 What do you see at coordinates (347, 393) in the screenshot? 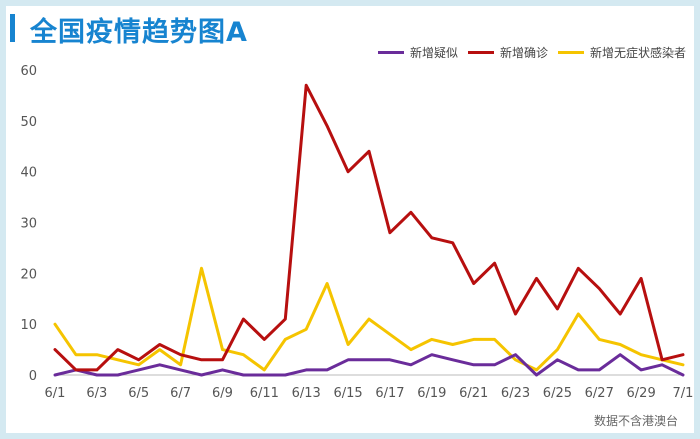
I see `x-tick-label: 6/15` at bounding box center [347, 393].